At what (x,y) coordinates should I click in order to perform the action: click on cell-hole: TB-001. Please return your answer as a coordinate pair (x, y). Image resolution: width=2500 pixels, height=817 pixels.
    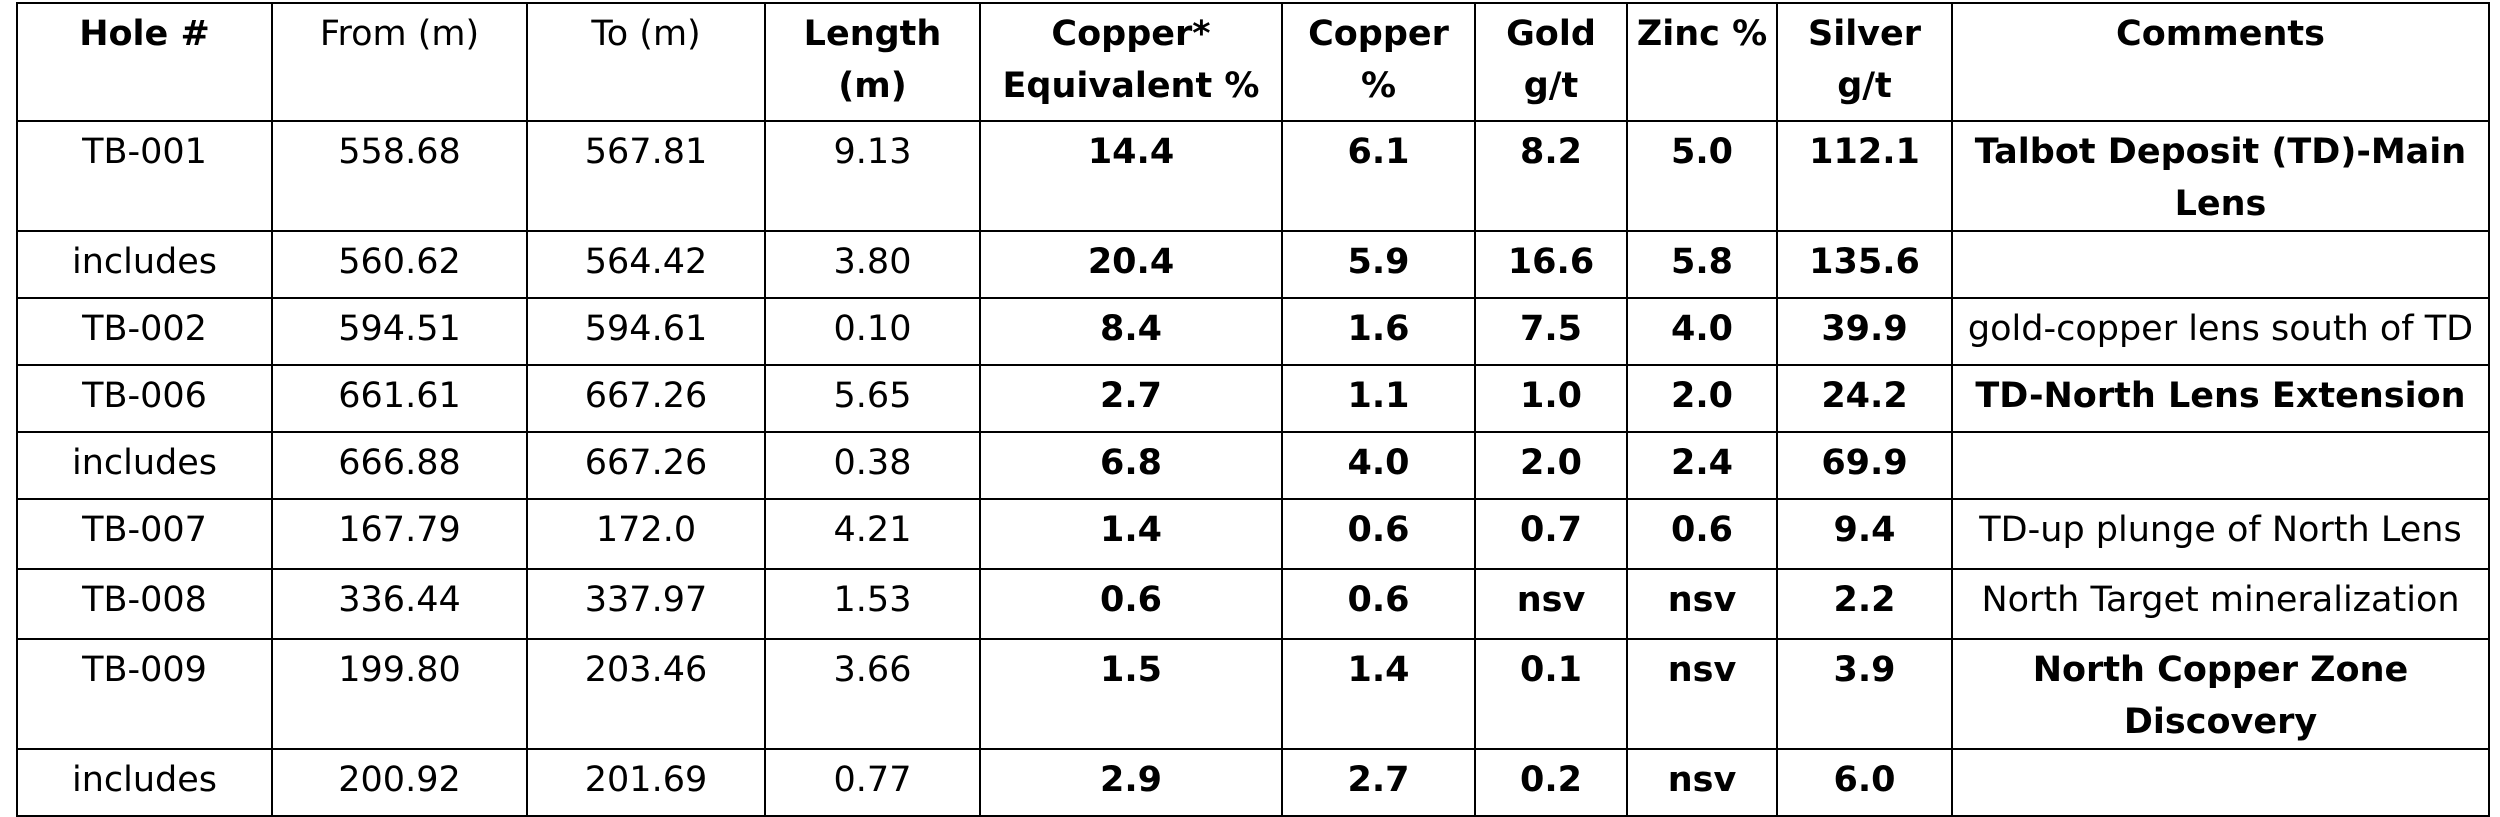
    Looking at the image, I should click on (144, 176).